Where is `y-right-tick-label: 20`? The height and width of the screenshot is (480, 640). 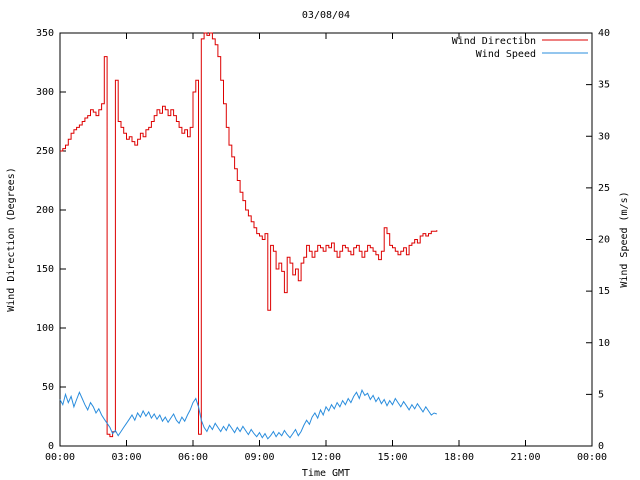
y-right-tick-label: 20 is located at coordinates (604, 240).